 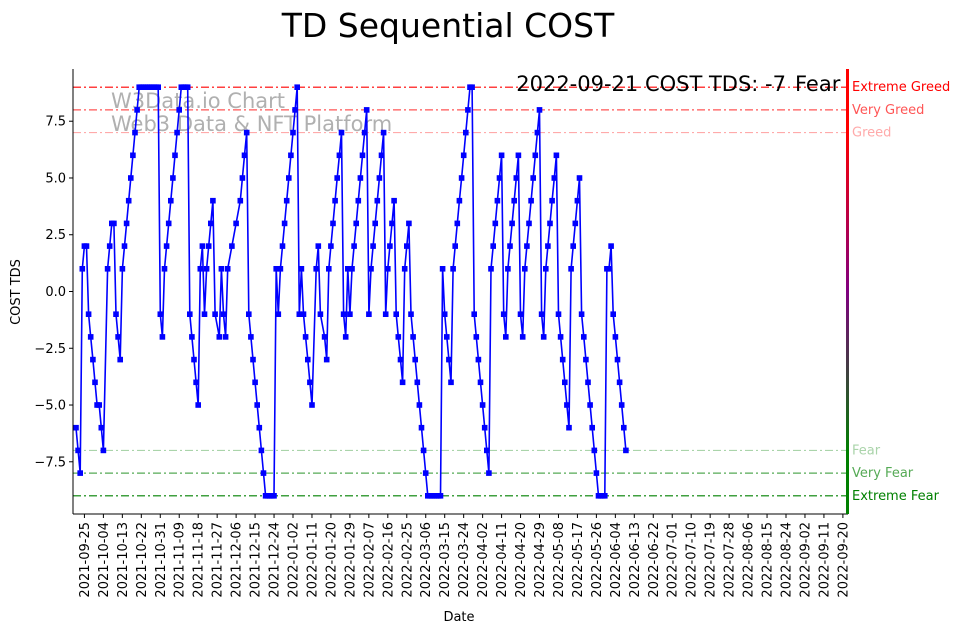 I want to click on x-tick-label: 2022-01-29, so click(x=350, y=560).